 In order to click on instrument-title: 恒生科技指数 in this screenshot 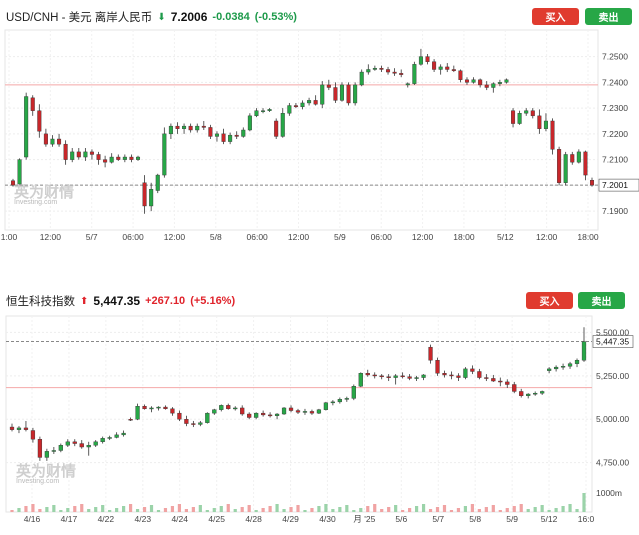, I will do `click(40, 302)`.